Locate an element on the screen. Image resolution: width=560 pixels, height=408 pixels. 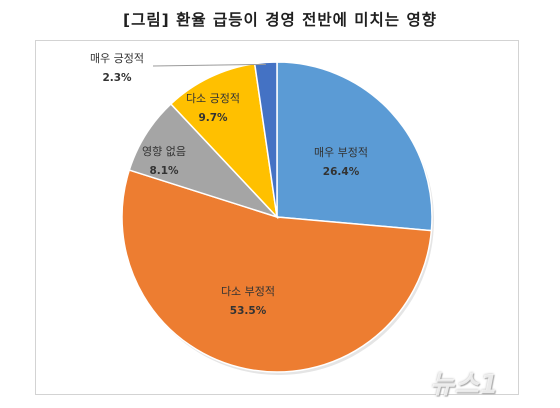
slice-label: 영향 없음 is located at coordinates (164, 151).